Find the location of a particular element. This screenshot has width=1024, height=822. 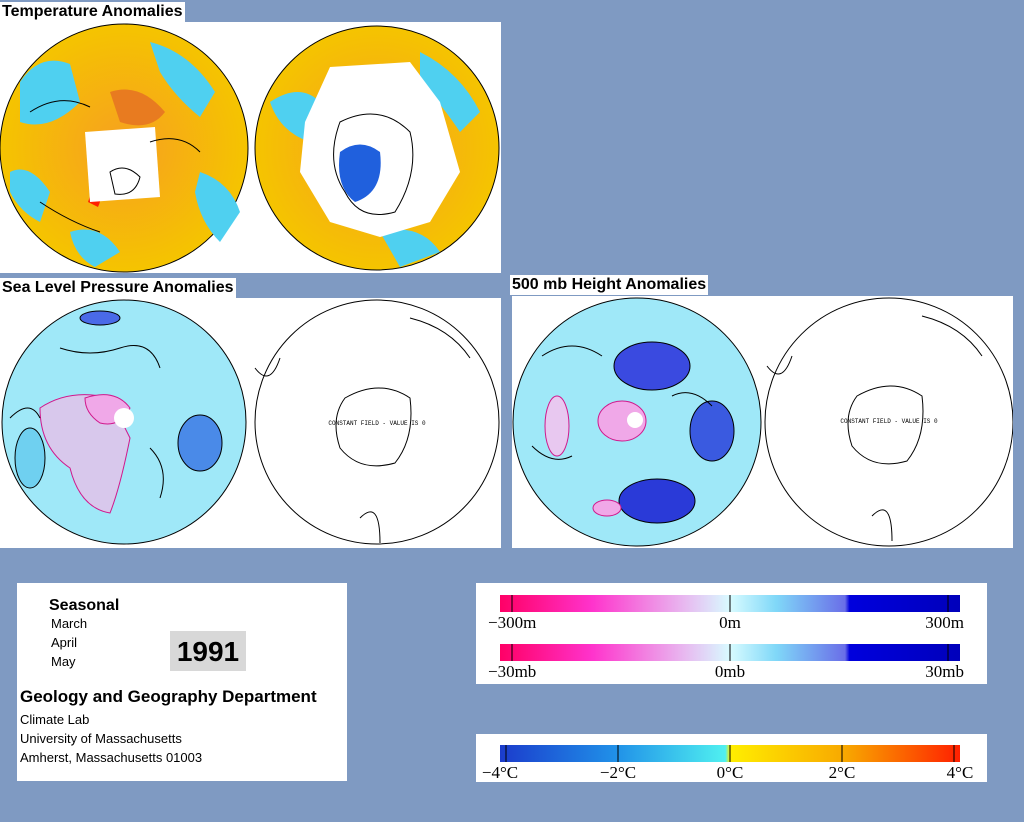

slp-south-annotation: CONSTANT FIELD - VALUE IS 0 is located at coordinates (377, 423).